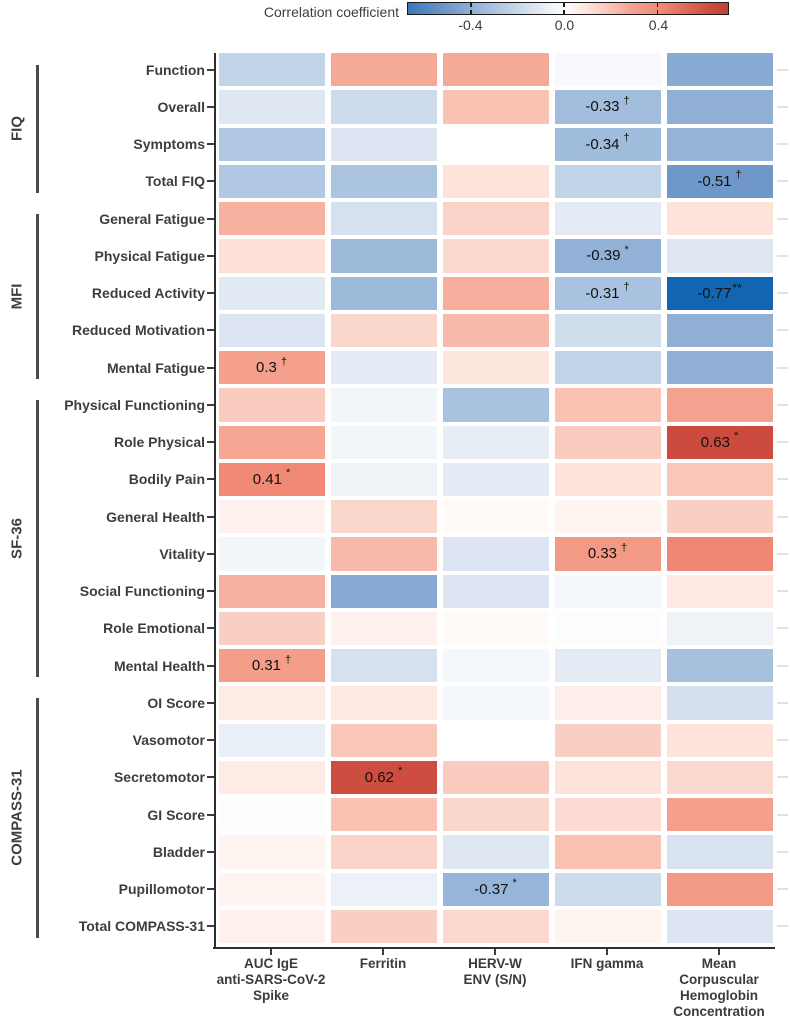 The width and height of the screenshot is (790, 1018). Describe the element at coordinates (175, 69) in the screenshot. I see `row-label: Function` at that location.